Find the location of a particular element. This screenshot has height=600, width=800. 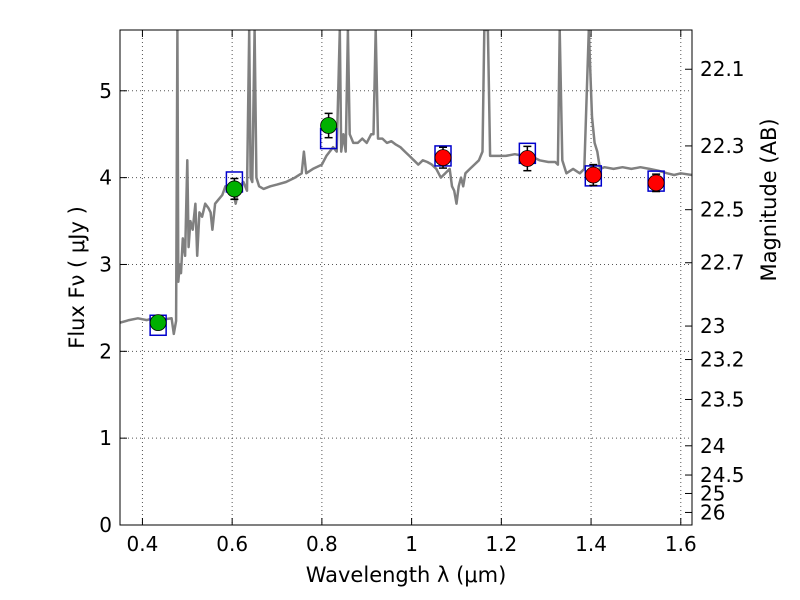

mag-tick-label: 23.2 is located at coordinates (722, 360).